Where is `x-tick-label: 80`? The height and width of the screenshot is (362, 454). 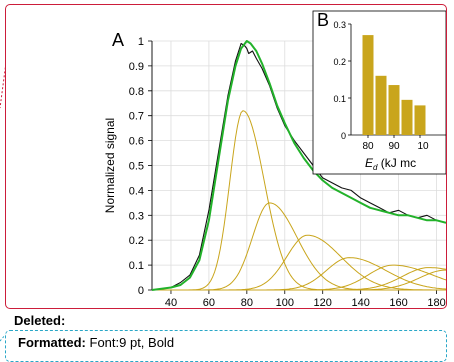 x-tick-label: 80 is located at coordinates (247, 302).